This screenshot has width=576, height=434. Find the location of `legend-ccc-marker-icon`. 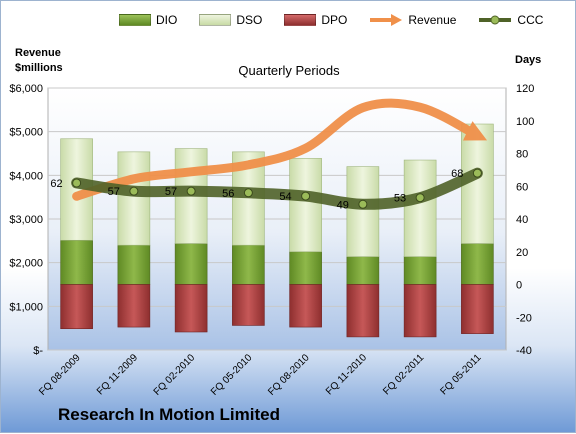

legend-ccc-marker-icon is located at coordinates (495, 20).